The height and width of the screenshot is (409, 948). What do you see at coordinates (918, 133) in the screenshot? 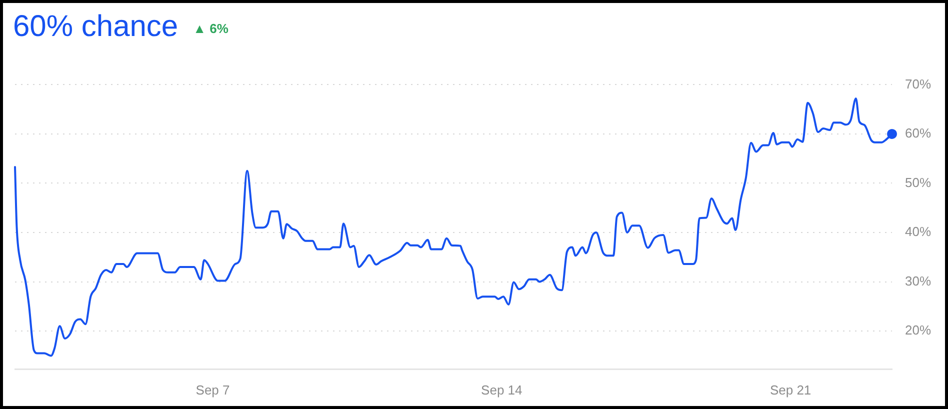
I see `y-tick-label: 60%` at bounding box center [918, 133].